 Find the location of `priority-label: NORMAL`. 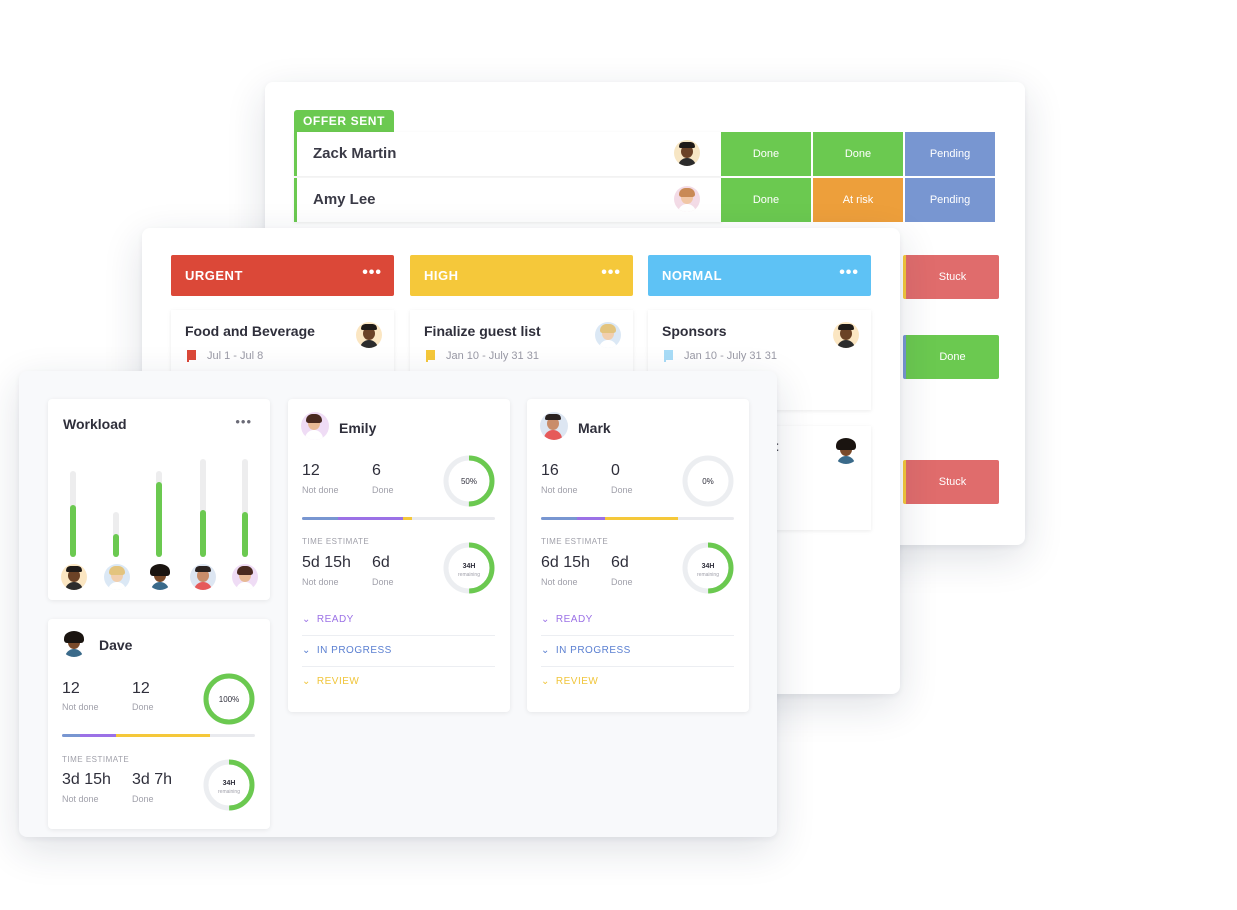

priority-label: NORMAL is located at coordinates (692, 275).